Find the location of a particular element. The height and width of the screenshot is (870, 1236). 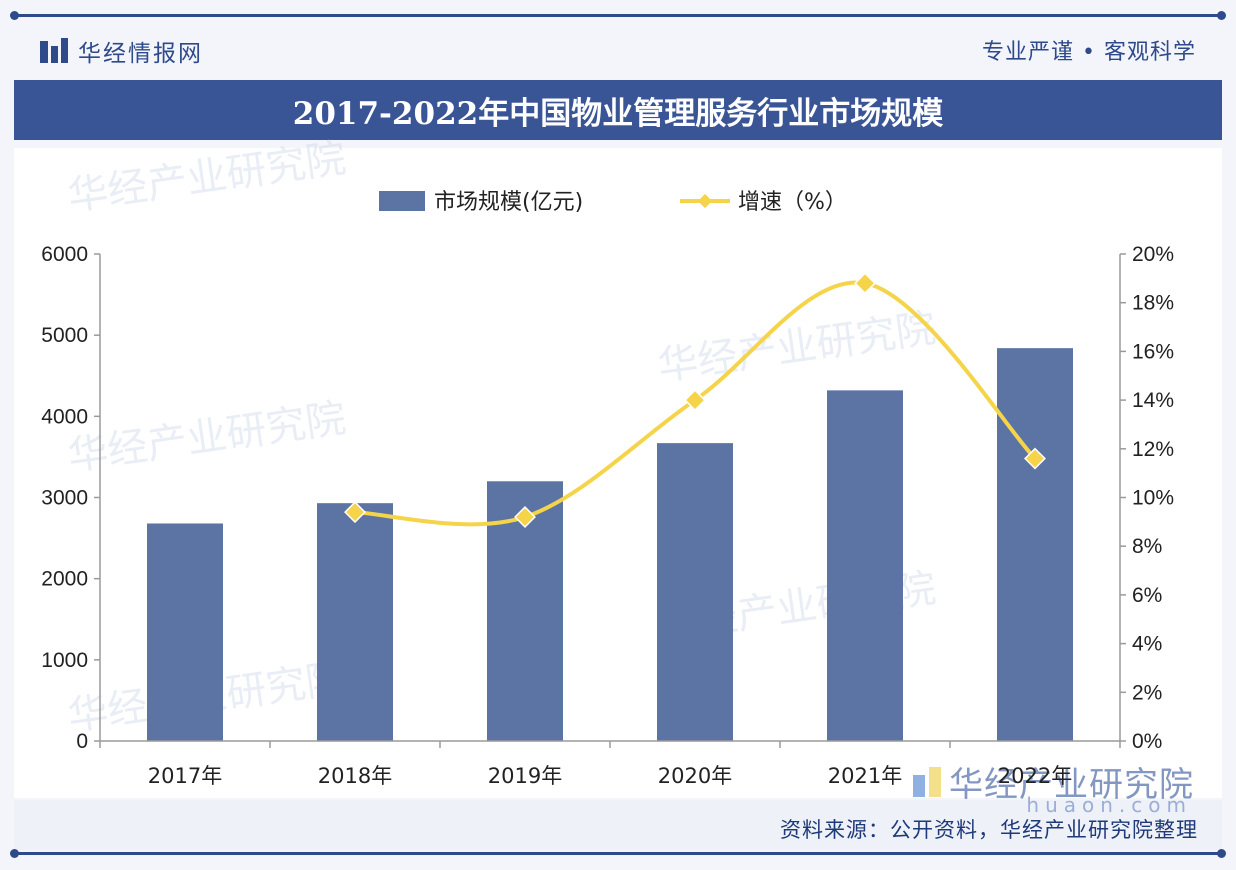

y-tick-label: 0 is located at coordinates (82, 741).